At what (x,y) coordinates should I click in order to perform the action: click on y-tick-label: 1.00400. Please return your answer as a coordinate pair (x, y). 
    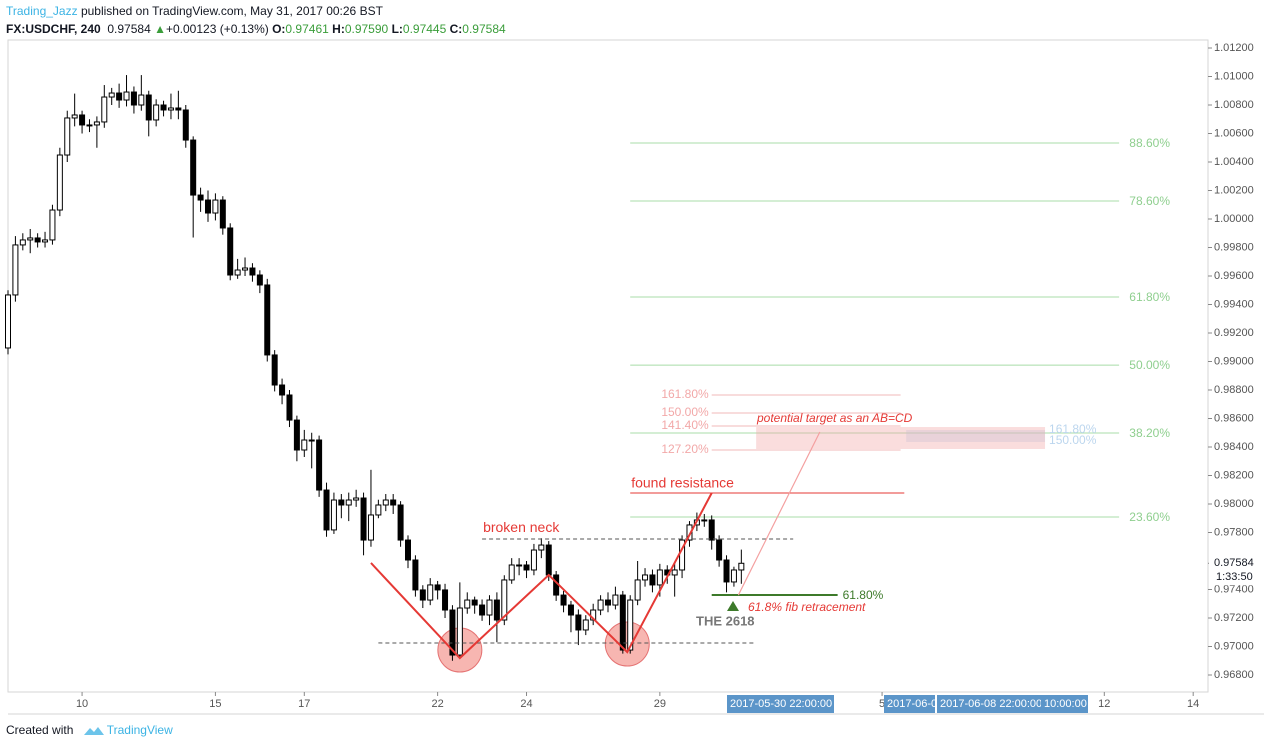
    Looking at the image, I should click on (1234, 162).